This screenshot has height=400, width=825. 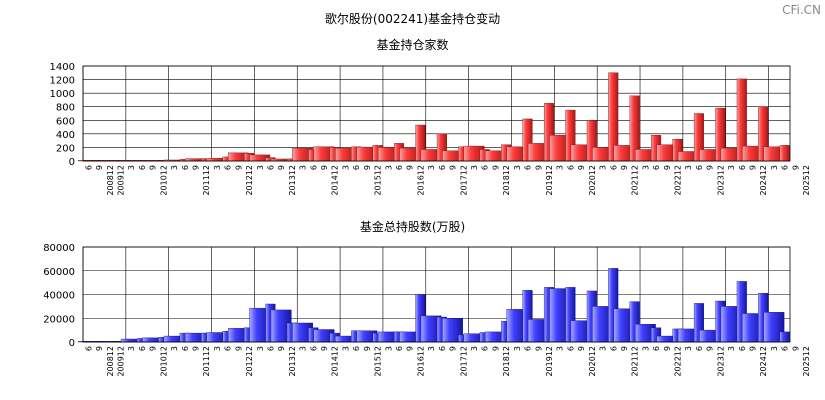 I want to click on c1-xtick-label: 201312, so click(x=292, y=180).